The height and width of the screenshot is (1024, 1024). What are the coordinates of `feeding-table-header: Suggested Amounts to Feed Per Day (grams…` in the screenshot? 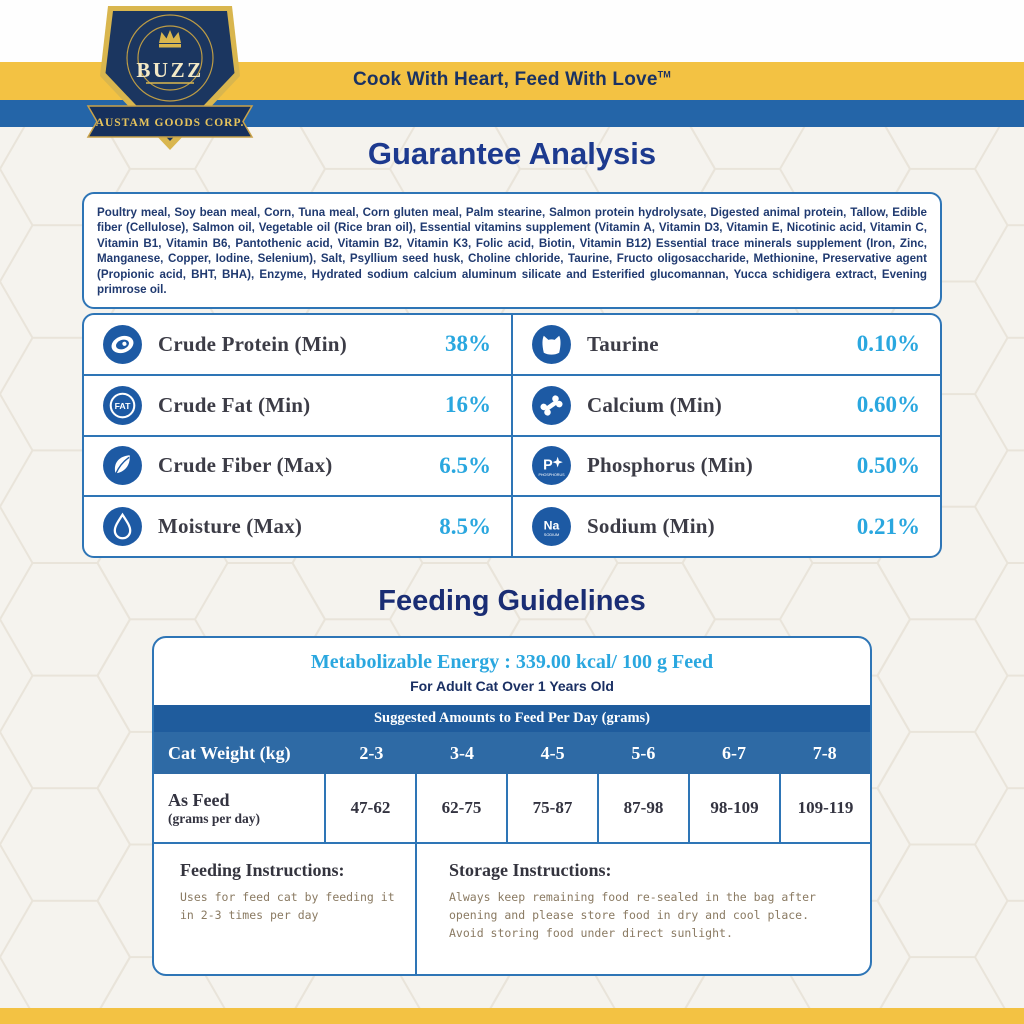 It's located at (512, 718).